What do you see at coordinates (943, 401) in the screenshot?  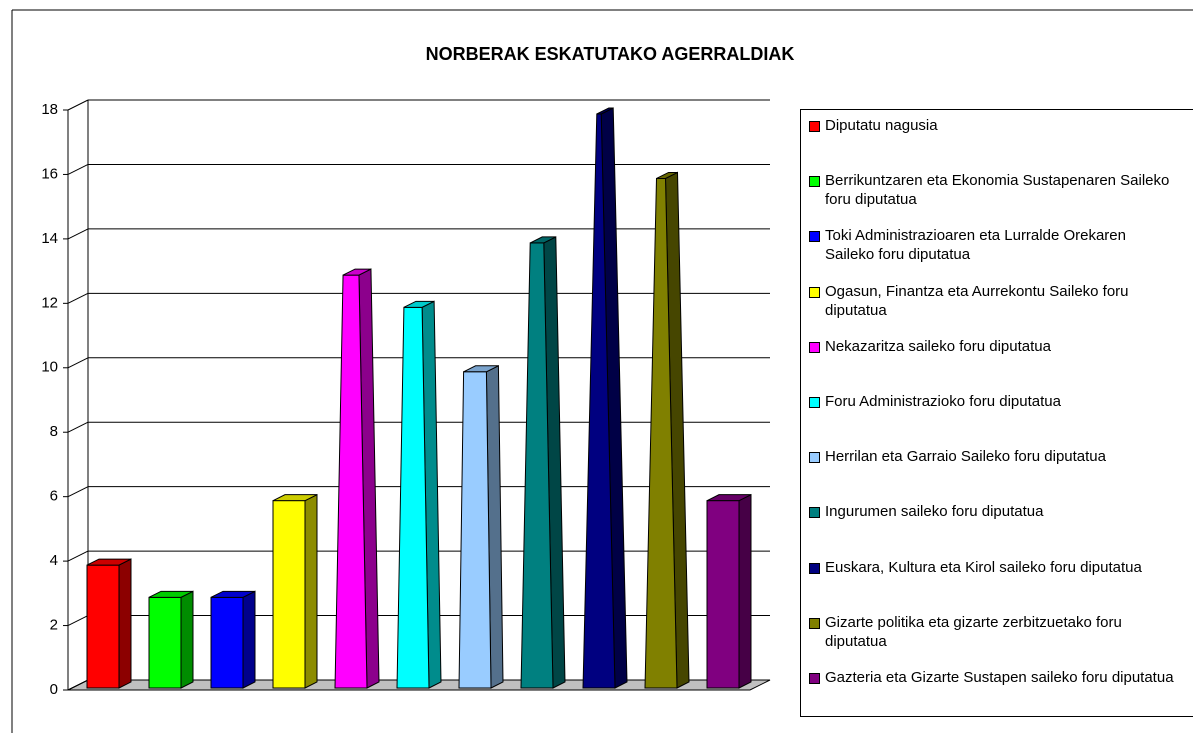 I see `legend-label: Foru Administrazioko foru diputatua` at bounding box center [943, 401].